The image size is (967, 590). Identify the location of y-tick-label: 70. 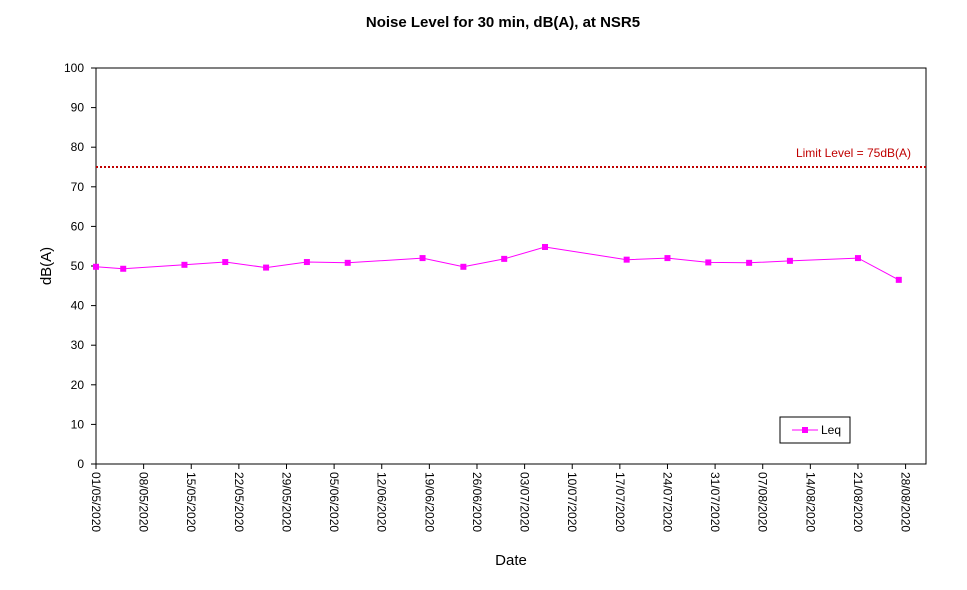
(78, 187).